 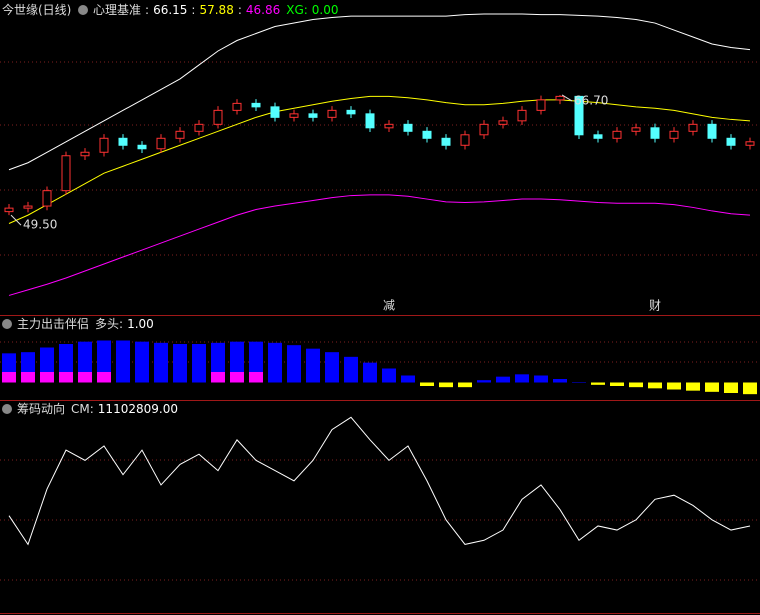 What do you see at coordinates (41, 408) in the screenshot?
I see `chart-title: 筹码动向` at bounding box center [41, 408].